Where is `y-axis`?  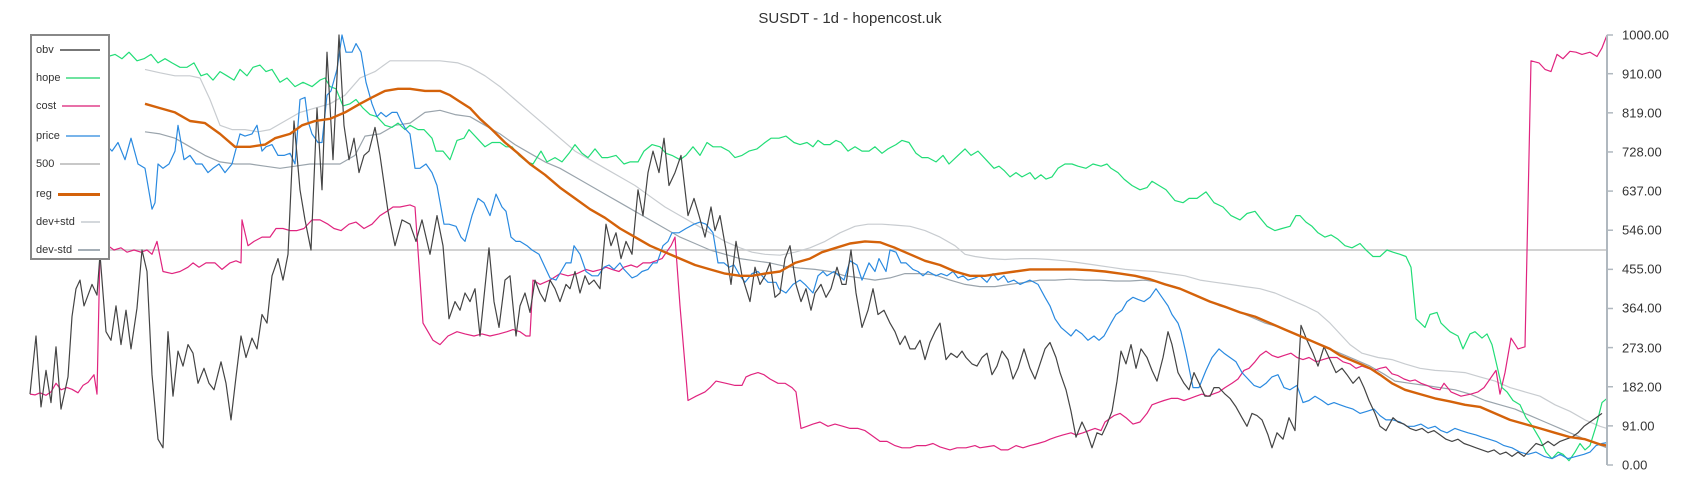 y-axis is located at coordinates (1609, 250).